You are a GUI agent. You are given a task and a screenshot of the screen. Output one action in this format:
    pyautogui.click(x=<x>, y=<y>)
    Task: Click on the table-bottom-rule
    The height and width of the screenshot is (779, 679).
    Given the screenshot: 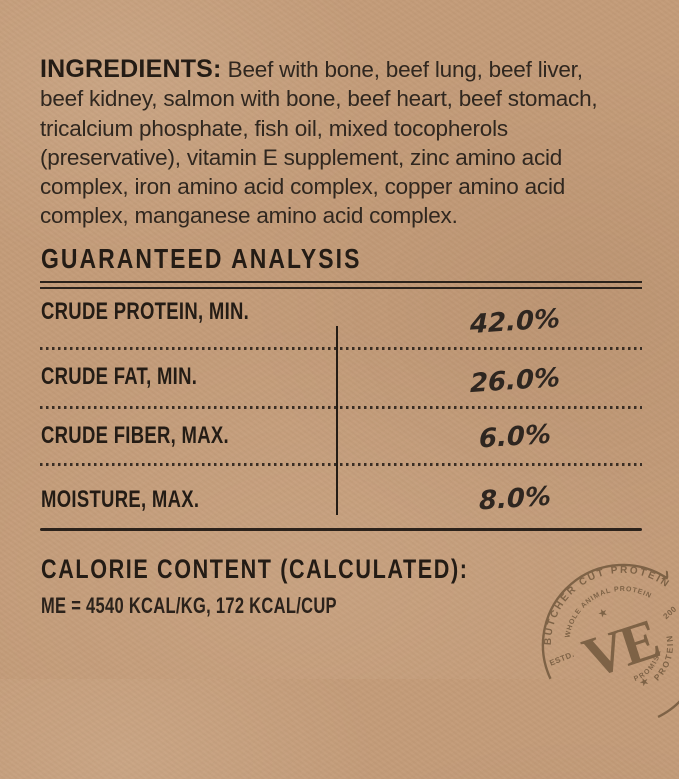 What is the action you would take?
    pyautogui.click(x=341, y=529)
    